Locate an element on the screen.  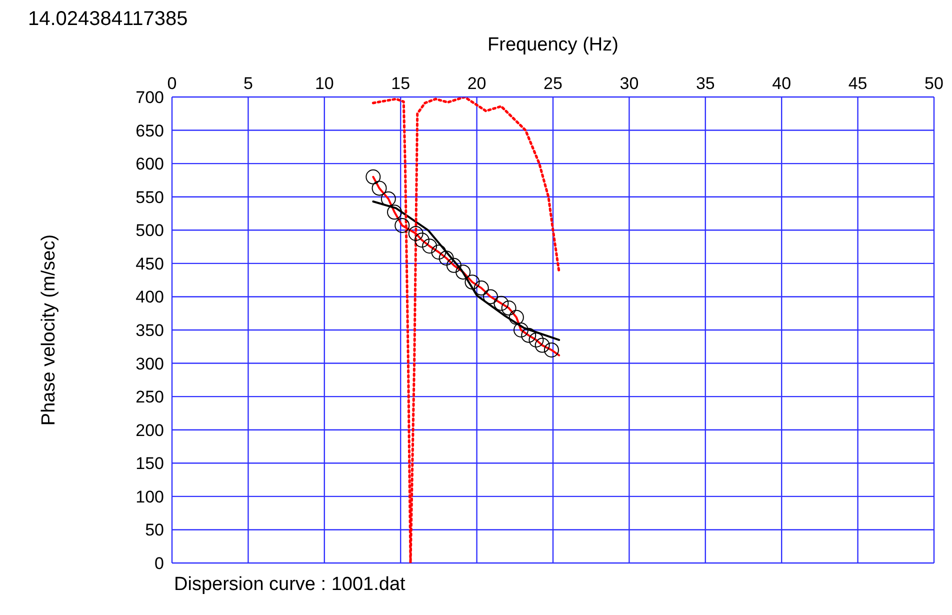
y-tick-label: 650 is located at coordinates (150, 130).